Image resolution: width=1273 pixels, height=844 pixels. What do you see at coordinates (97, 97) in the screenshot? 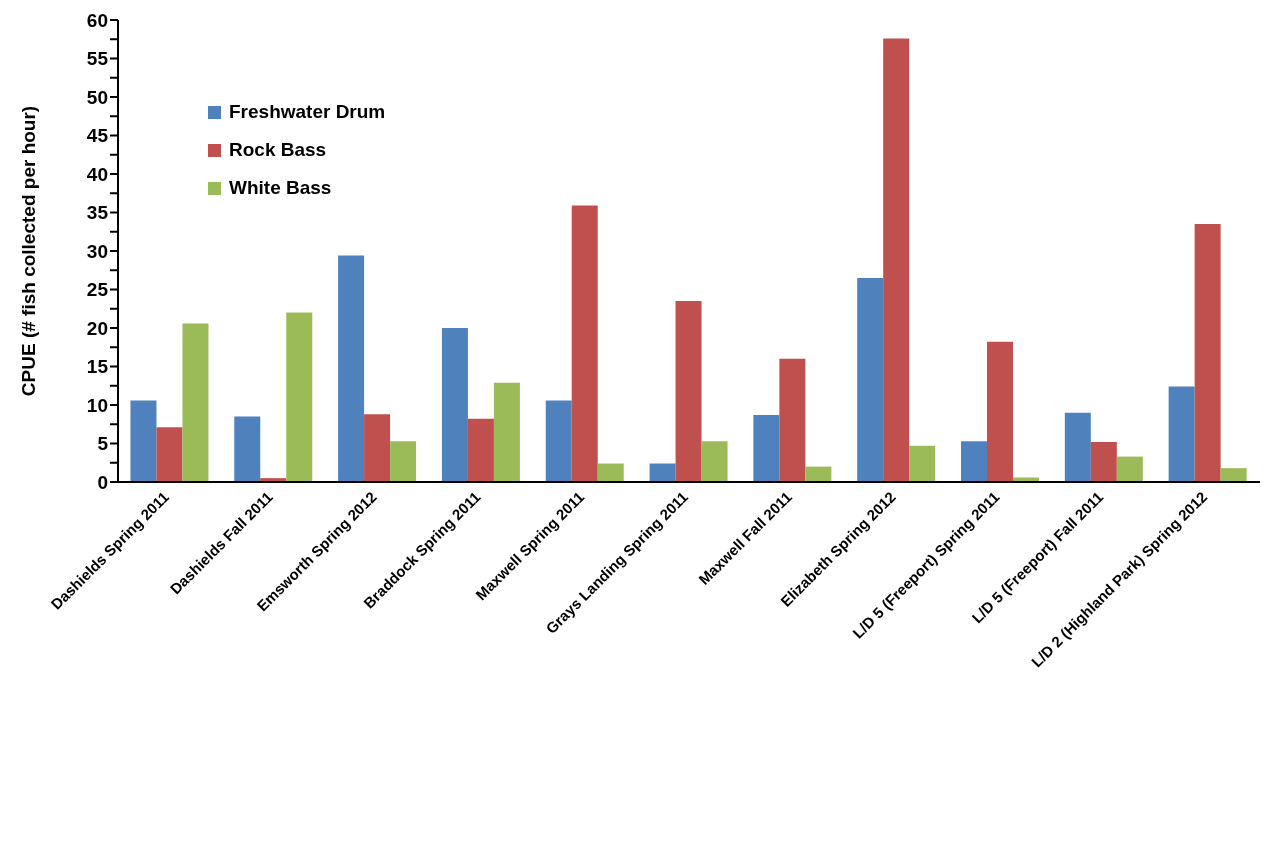
I see `y-tick-label: 50` at bounding box center [97, 97].